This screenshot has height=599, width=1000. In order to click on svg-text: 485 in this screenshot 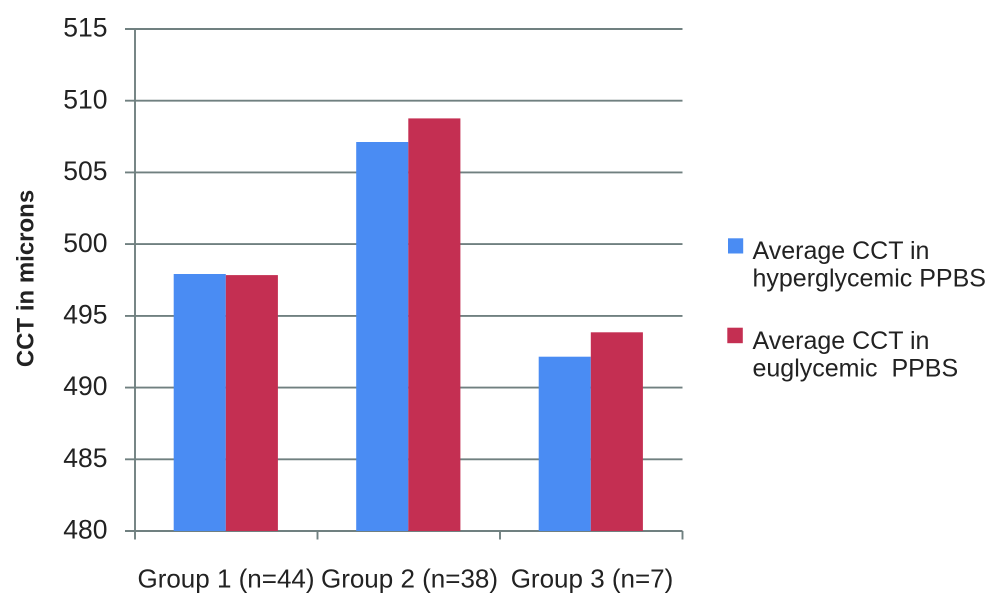, I will do `click(85, 458)`.